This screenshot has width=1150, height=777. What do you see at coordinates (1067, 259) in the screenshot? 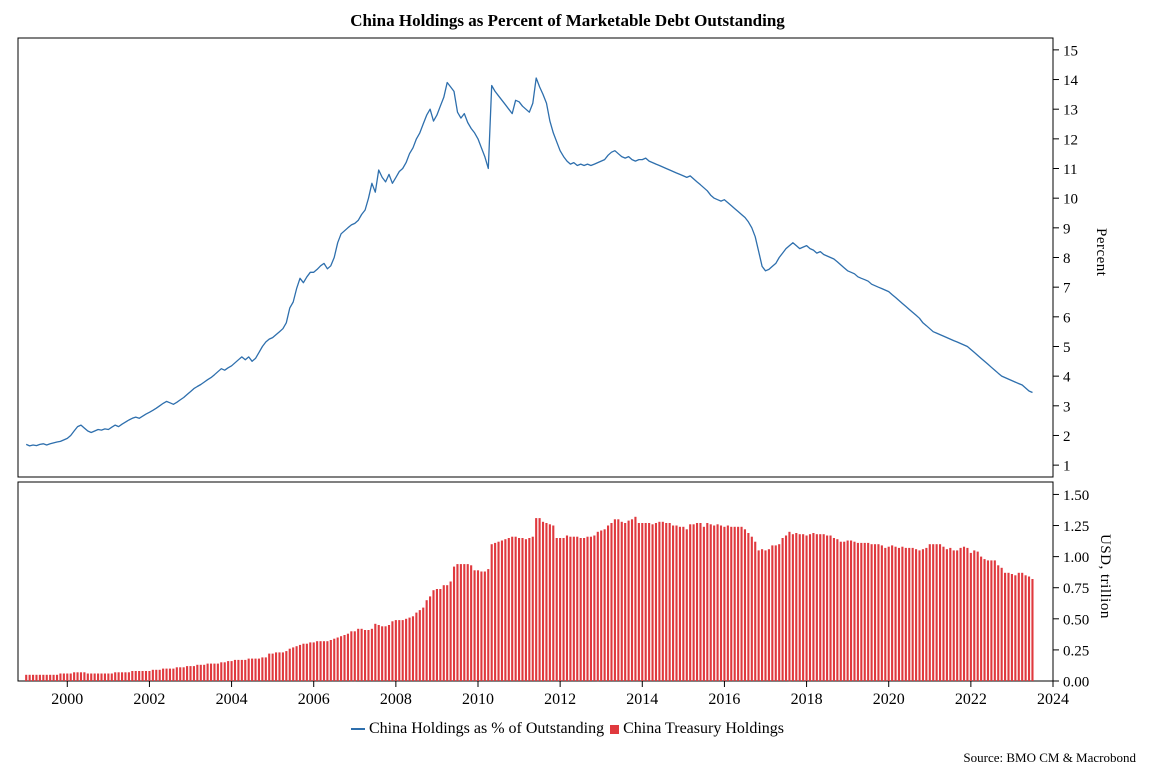
I see `svg-text: 8` at bounding box center [1067, 259].